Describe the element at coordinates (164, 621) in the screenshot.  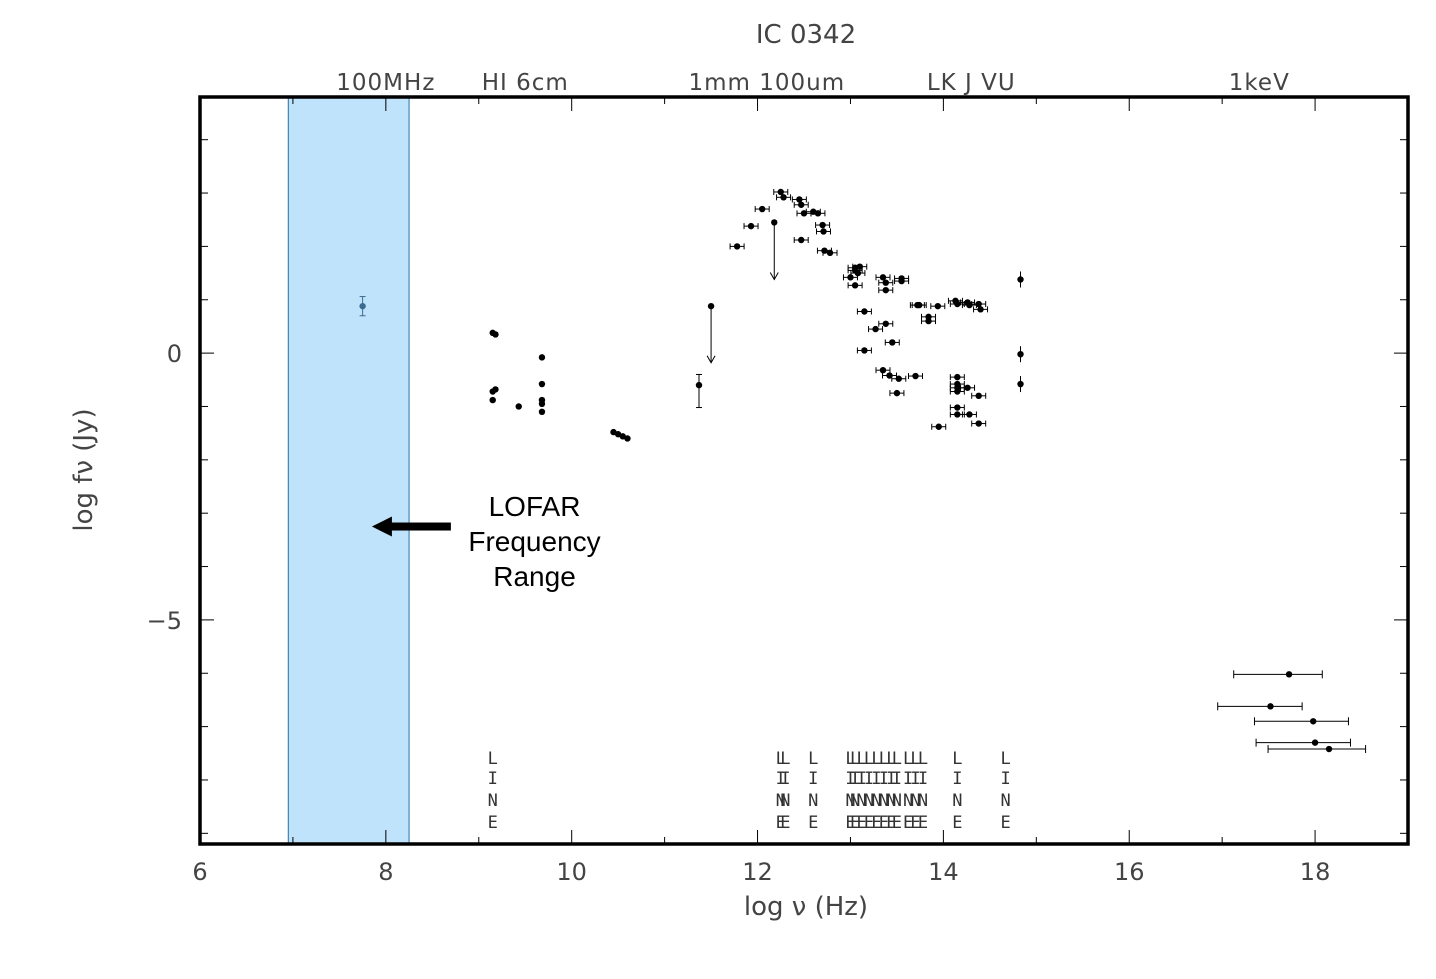
I see `y-tick-label: −5` at that location.